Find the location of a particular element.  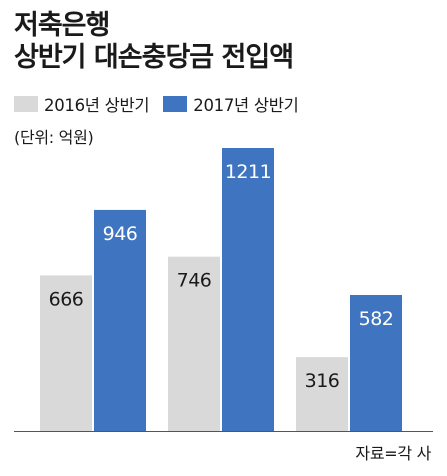

data-label-2016-group-3: 316 is located at coordinates (322, 381).